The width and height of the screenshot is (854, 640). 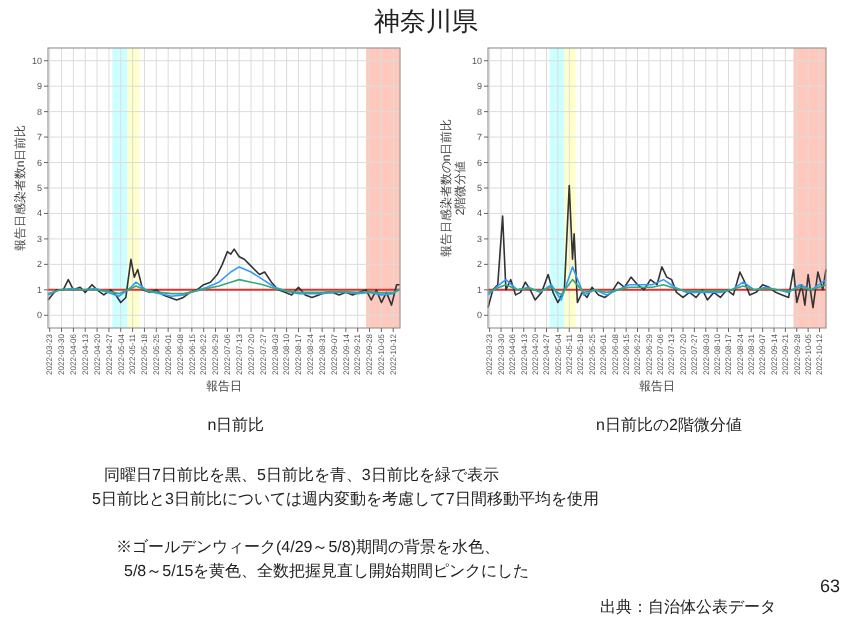 I want to click on text: 5日前比と3日前比については週内変動を考慮して7日間移動平均を使用, so click(x=345, y=499).